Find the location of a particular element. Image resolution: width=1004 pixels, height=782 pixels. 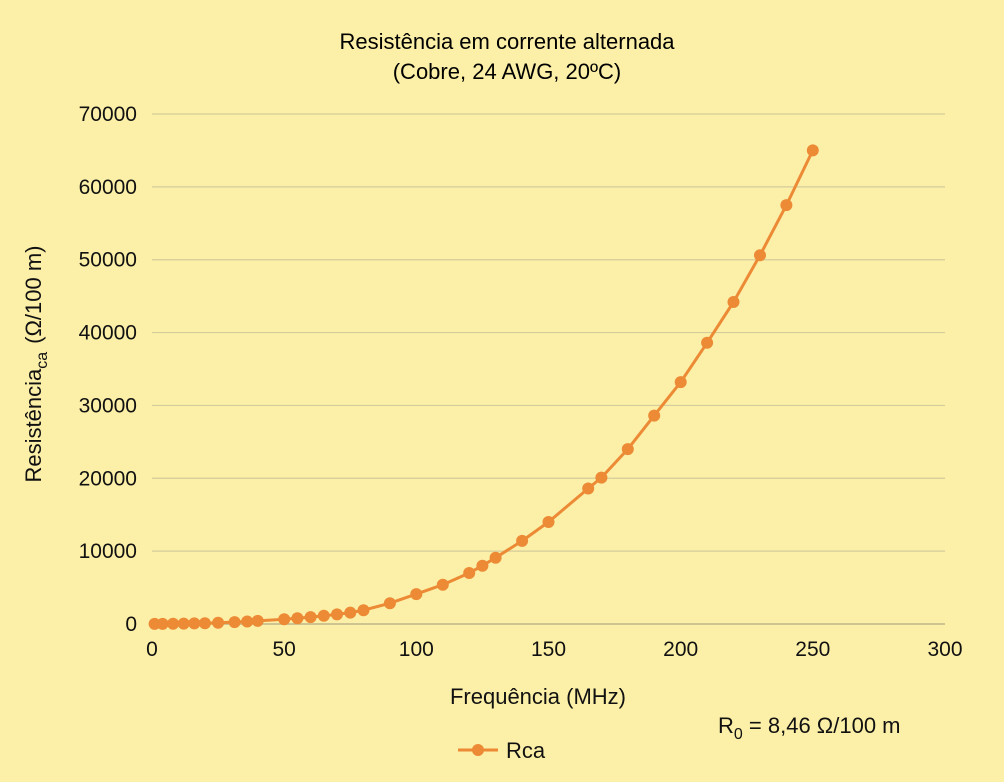

r0-annotation-subscript: 0 is located at coordinates (738, 734).